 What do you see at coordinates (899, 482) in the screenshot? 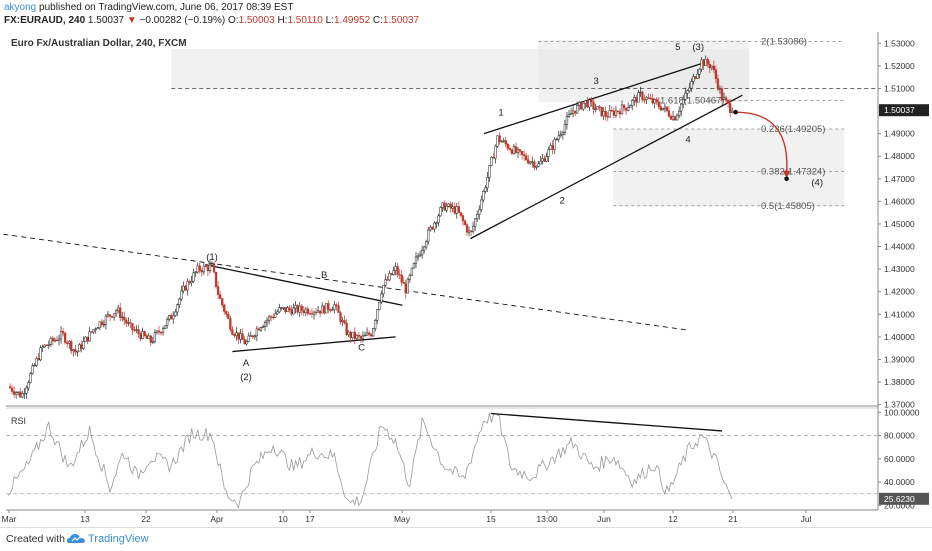
I see `rsi-tick-label: 40.0000` at bounding box center [899, 482].